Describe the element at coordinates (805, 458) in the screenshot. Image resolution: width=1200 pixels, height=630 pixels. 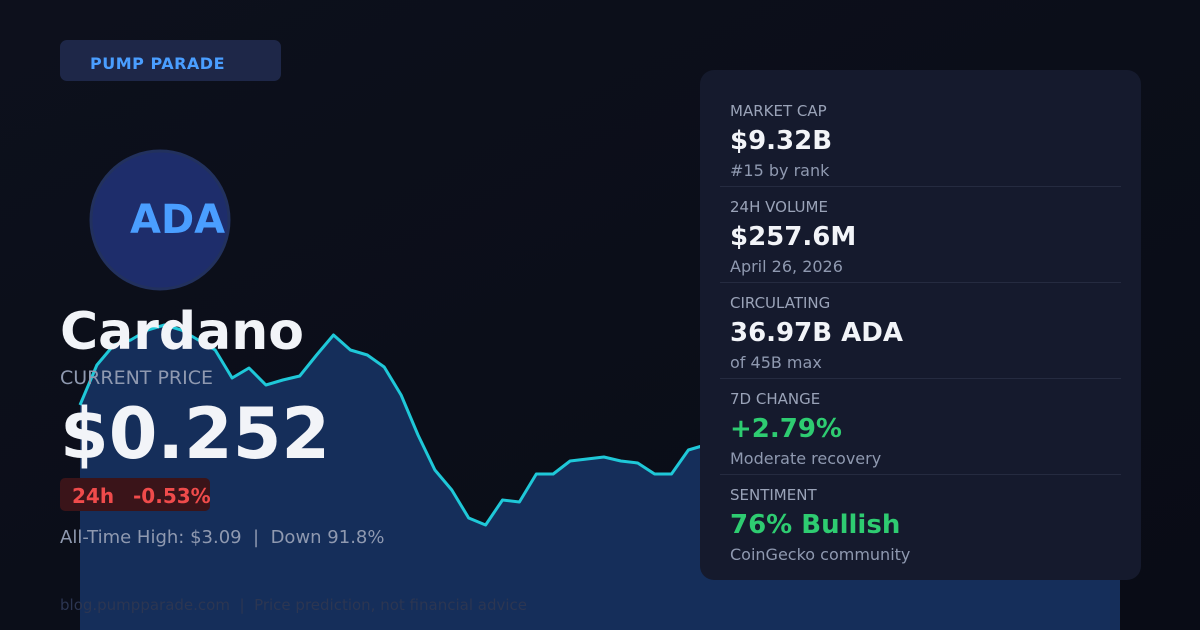
I see `stat-sub: Moderate recovery` at that location.